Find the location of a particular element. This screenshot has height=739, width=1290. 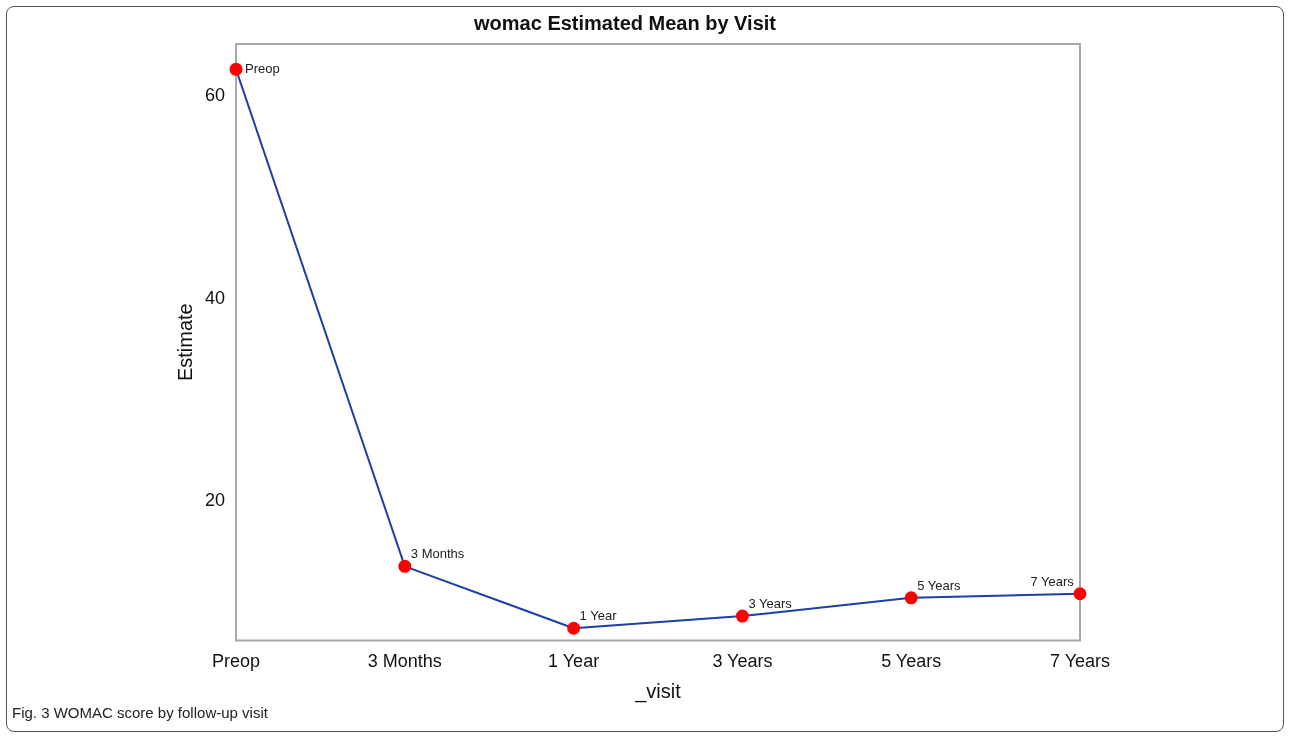

annotation: 7 Years is located at coordinates (1052, 581).